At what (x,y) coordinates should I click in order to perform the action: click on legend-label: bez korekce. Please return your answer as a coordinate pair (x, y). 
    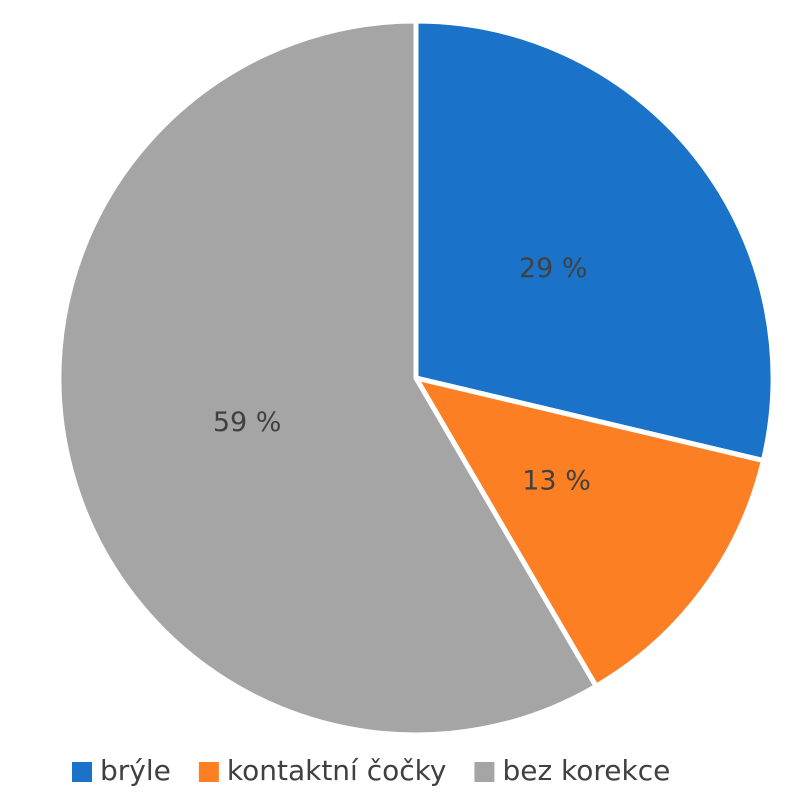
    Looking at the image, I should click on (586, 770).